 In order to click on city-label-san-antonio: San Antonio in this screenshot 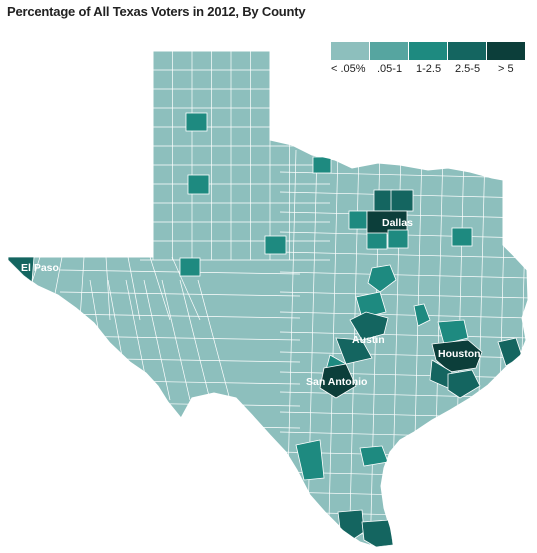, I will do `click(336, 382)`.